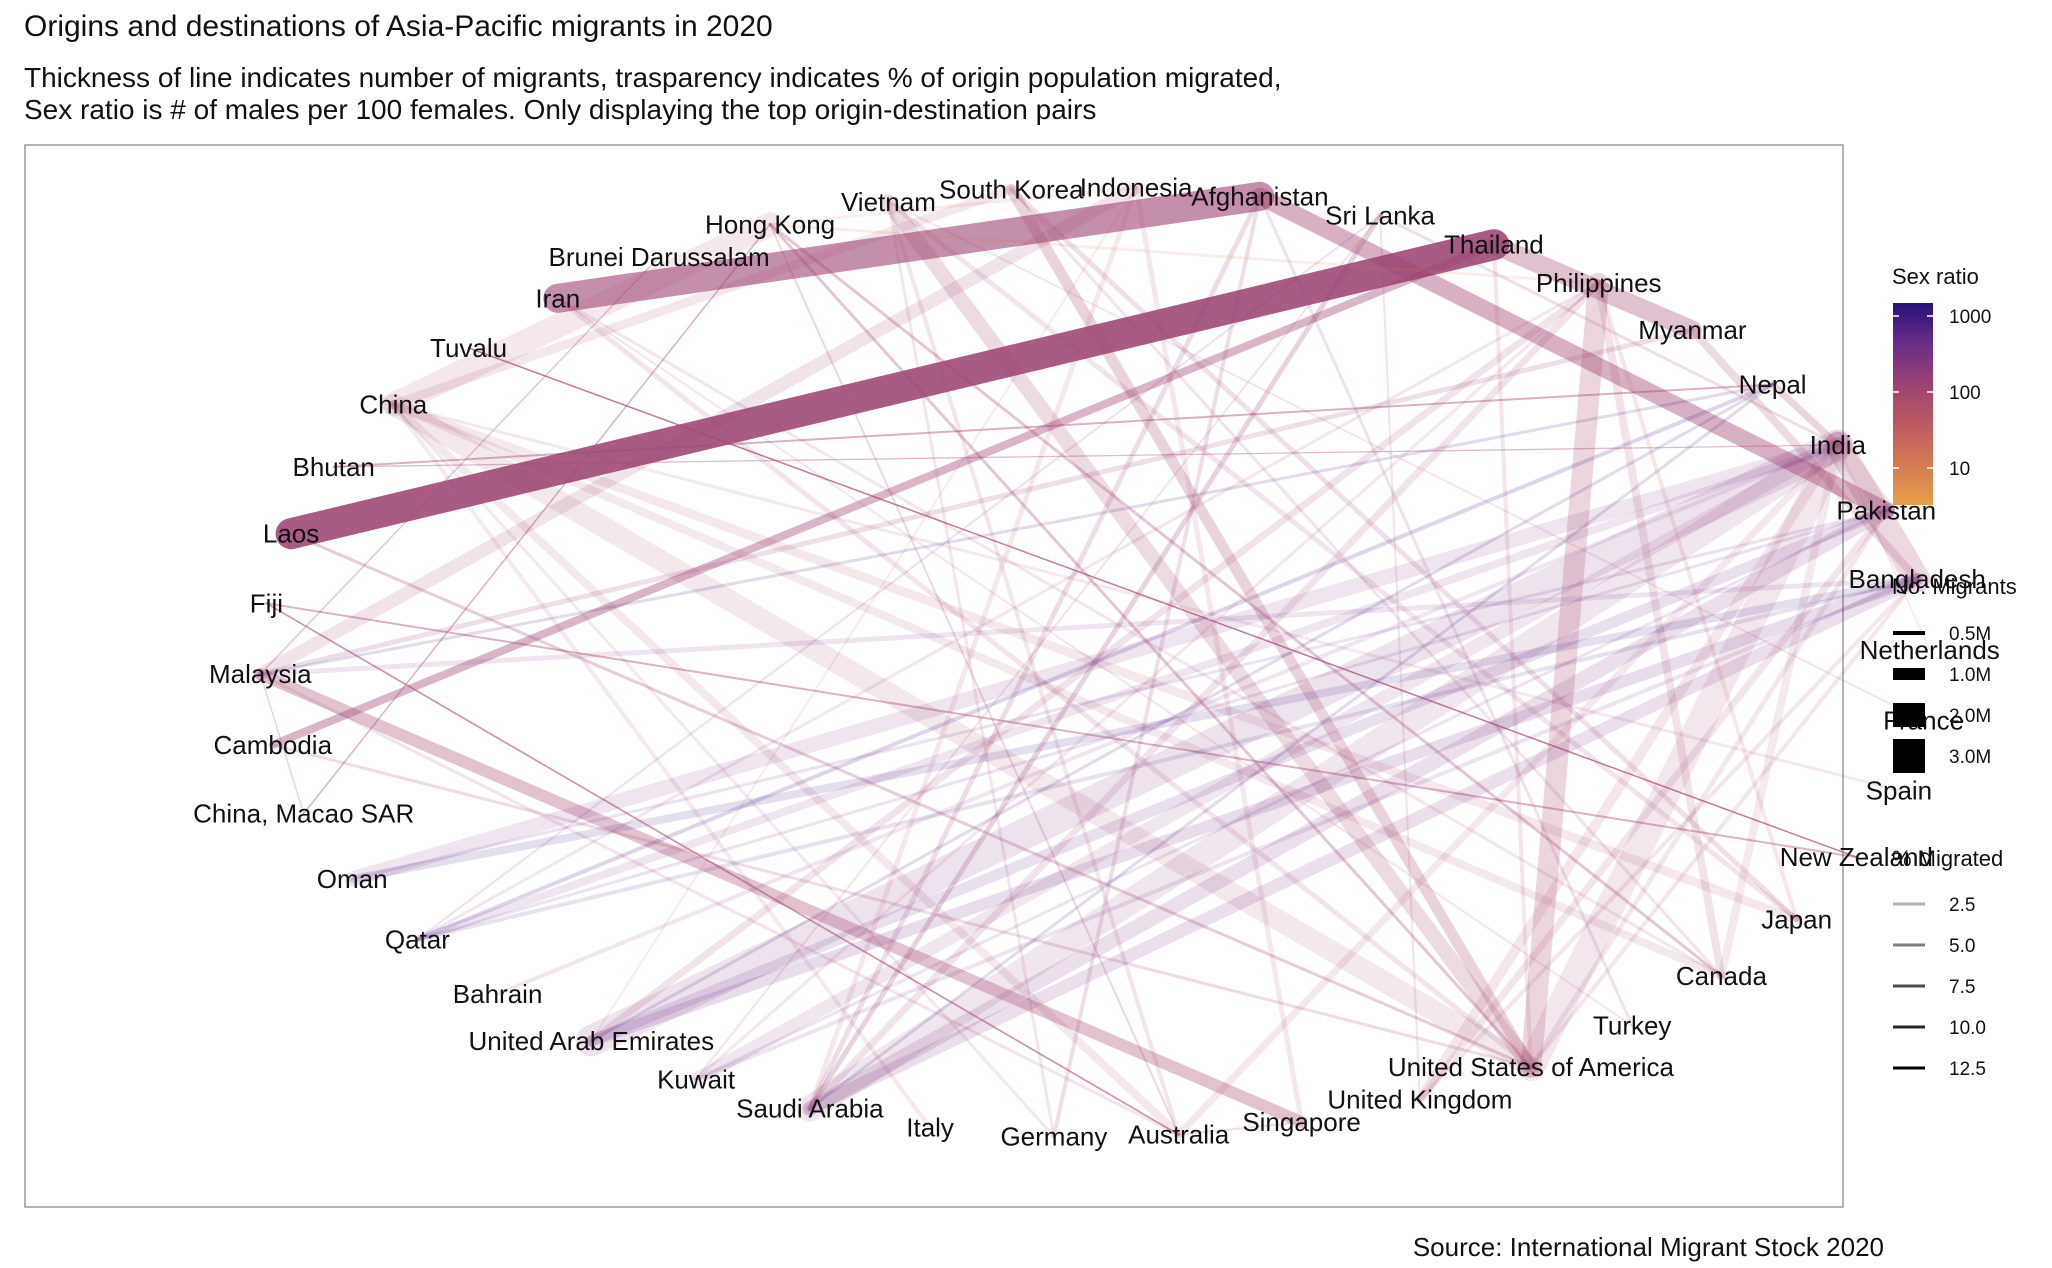 This screenshot has height=1268, width=2052. What do you see at coordinates (1796, 919) in the screenshot?
I see `node-label-japan: Japan` at bounding box center [1796, 919].